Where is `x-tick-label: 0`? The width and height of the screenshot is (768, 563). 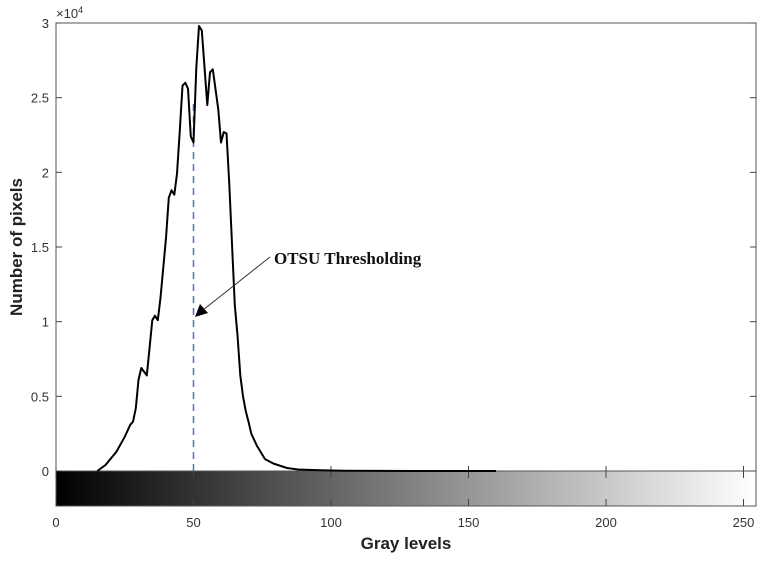
x-tick-label: 0 is located at coordinates (55, 522).